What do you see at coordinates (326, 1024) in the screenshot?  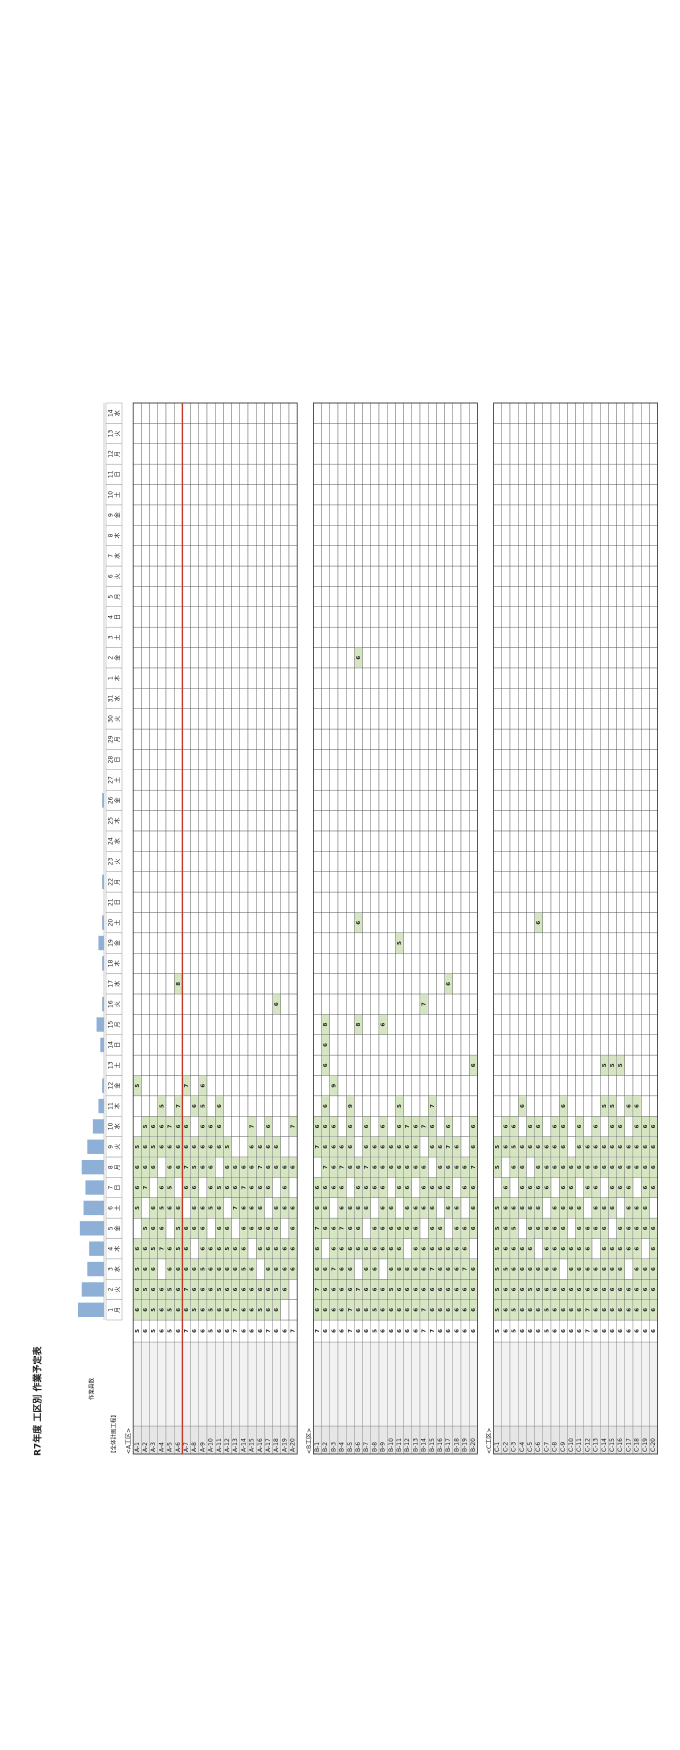 I see `work-count: 8` at bounding box center [326, 1024].